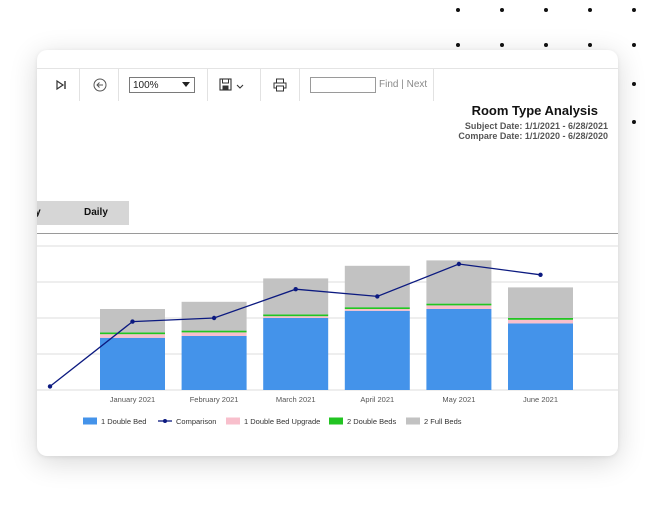 This screenshot has height=509, width=656. I want to click on legend-swatch-point, so click(165, 421).